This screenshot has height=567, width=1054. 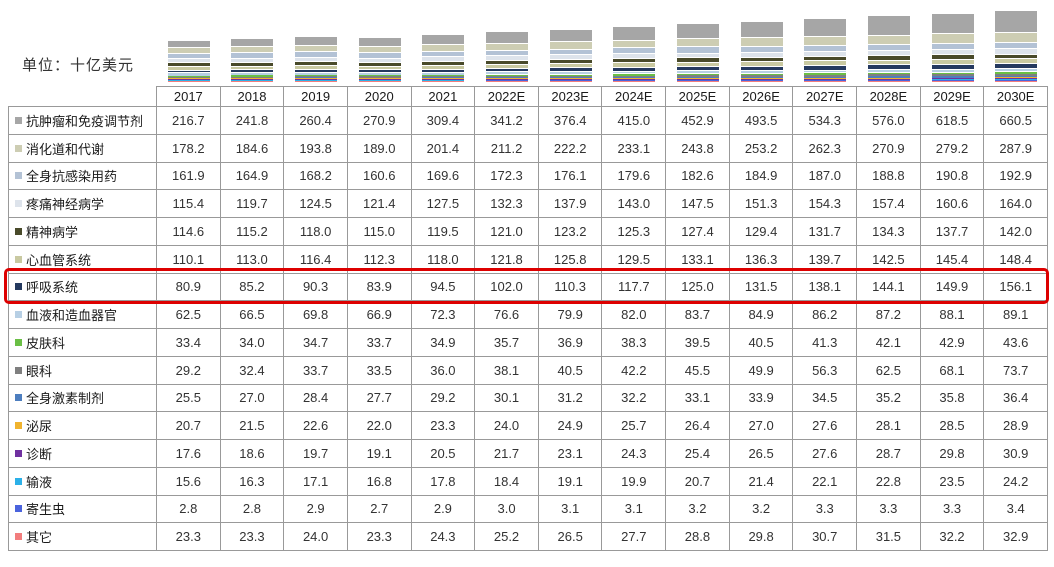 I want to click on value-cell: 133.1, so click(x=698, y=259).